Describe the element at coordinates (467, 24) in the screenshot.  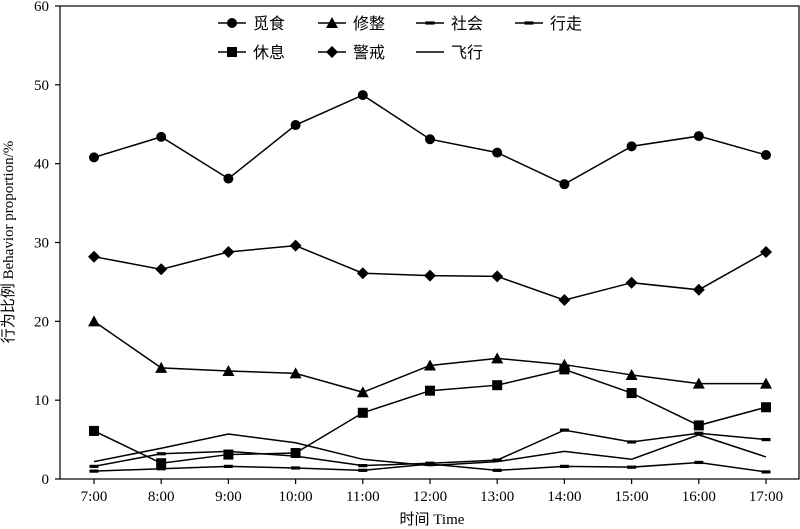
I see `legend-label: 社会` at that location.